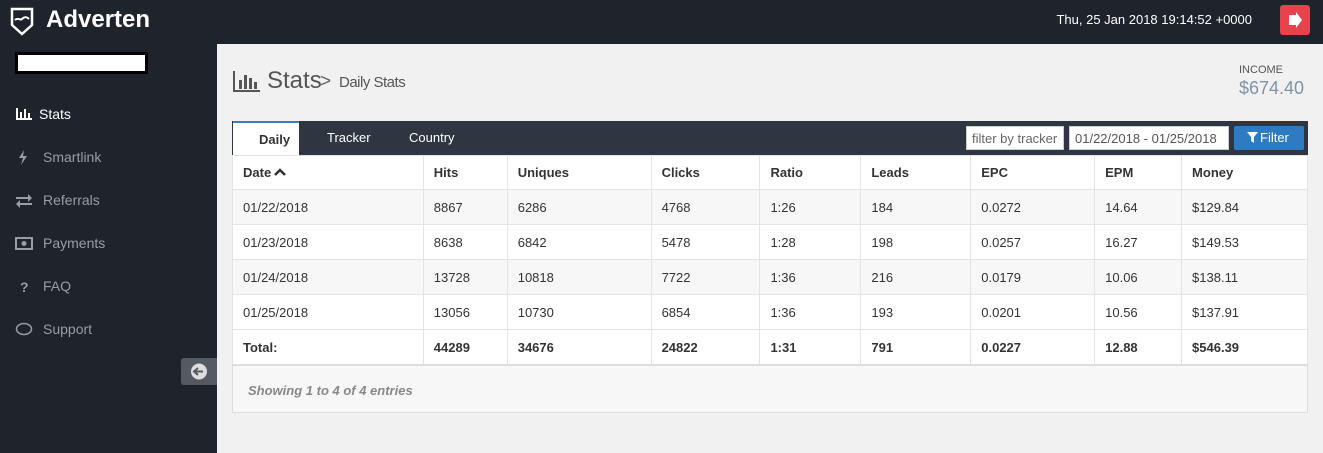 This screenshot has height=453, width=1323. I want to click on column-header: EPM, so click(1138, 172).